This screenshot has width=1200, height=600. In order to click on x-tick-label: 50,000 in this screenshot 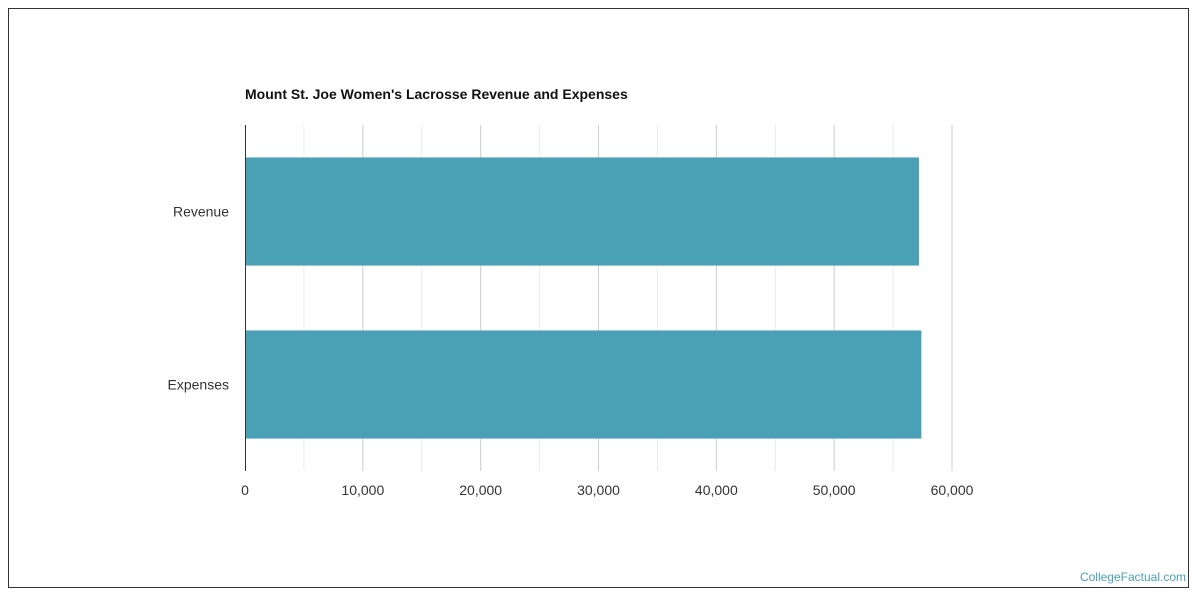, I will do `click(834, 490)`.